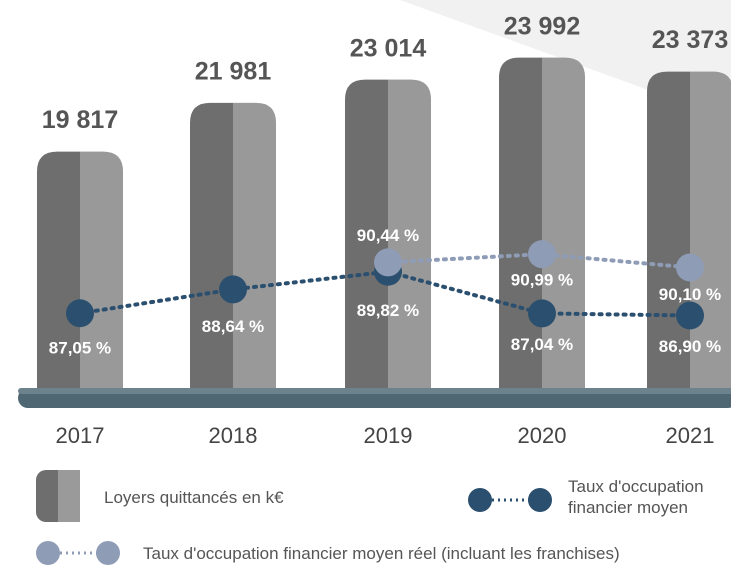 The width and height of the screenshot is (731, 573). I want to click on data-label: 21 981, so click(233, 72).